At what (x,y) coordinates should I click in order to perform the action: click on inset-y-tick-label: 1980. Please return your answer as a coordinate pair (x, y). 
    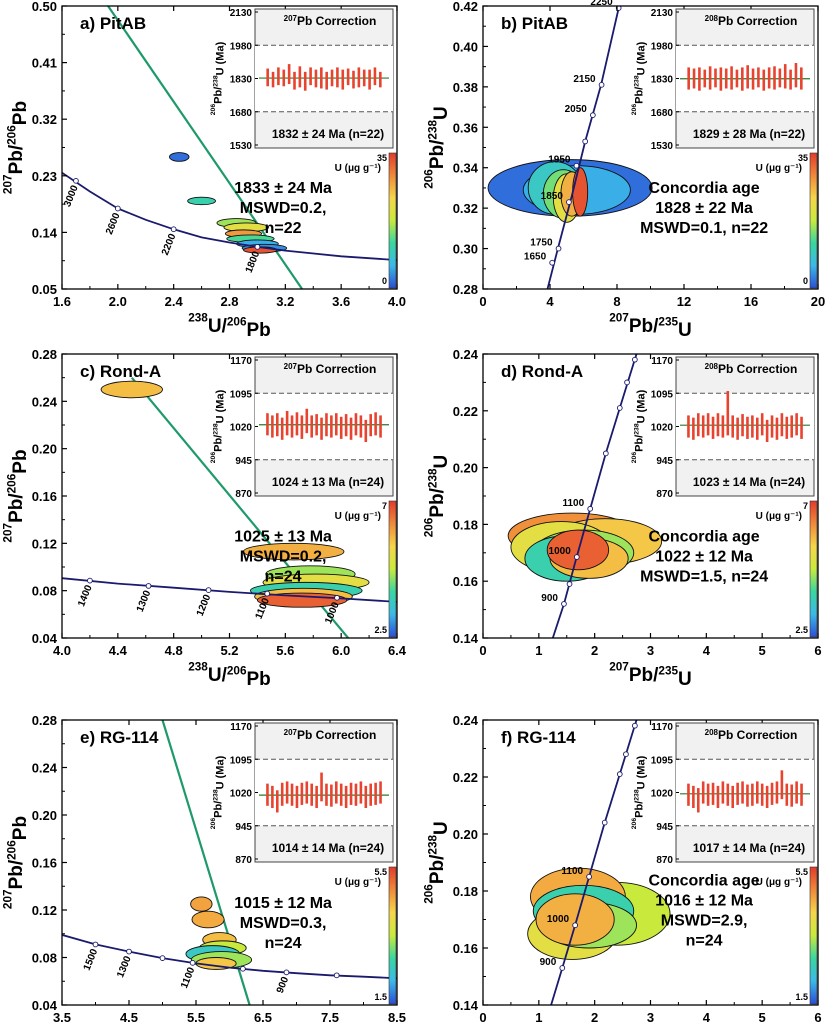
    Looking at the image, I should click on (241, 46).